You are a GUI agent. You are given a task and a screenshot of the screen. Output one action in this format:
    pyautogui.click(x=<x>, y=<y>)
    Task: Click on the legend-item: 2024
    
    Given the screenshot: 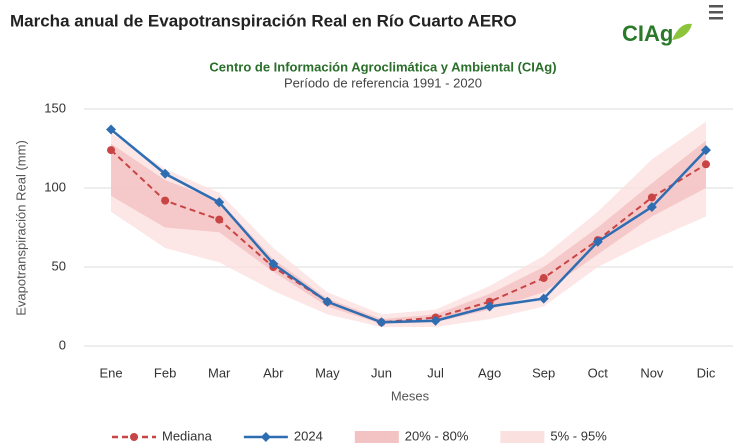 What is the action you would take?
    pyautogui.click(x=283, y=435)
    